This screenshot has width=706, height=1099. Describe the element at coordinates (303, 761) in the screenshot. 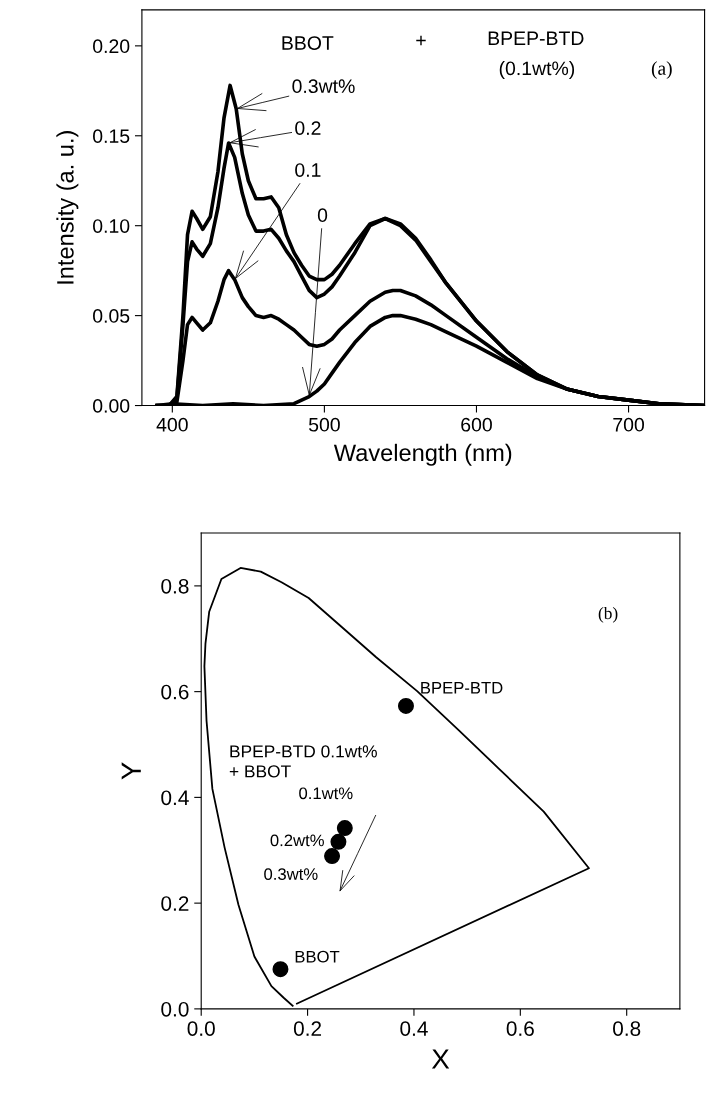

I see `annotation: BPEP-BTD 0.1wt% + BBOT` at that location.